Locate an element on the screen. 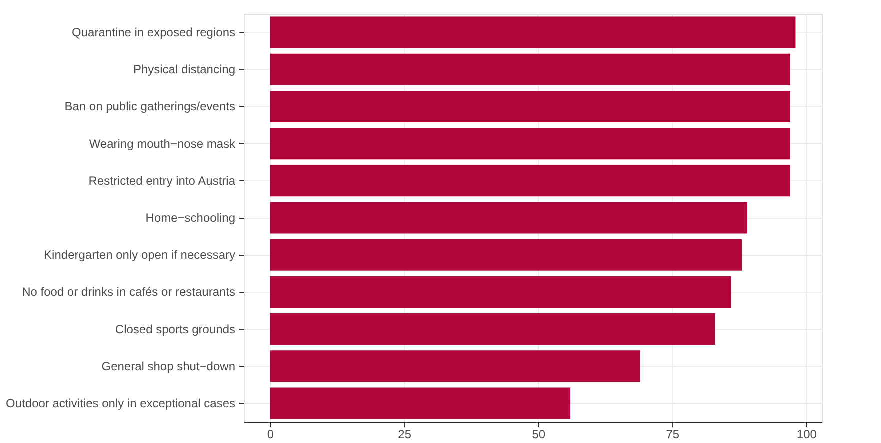 This screenshot has width=881, height=443. y-tick-label: Wearing mouth−nose mask is located at coordinates (162, 143).